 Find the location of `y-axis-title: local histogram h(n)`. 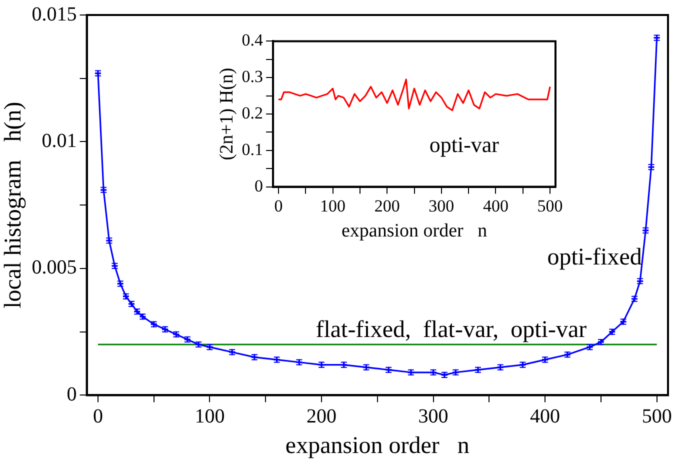

y-axis-title: local histogram h(n) is located at coordinates (13, 205).